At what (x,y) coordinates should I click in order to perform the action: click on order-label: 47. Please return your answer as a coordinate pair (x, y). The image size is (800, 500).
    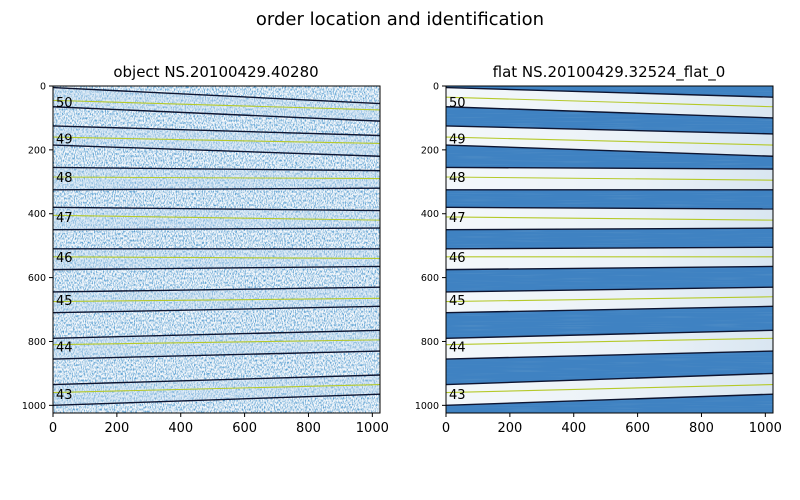
    Looking at the image, I should click on (64, 218).